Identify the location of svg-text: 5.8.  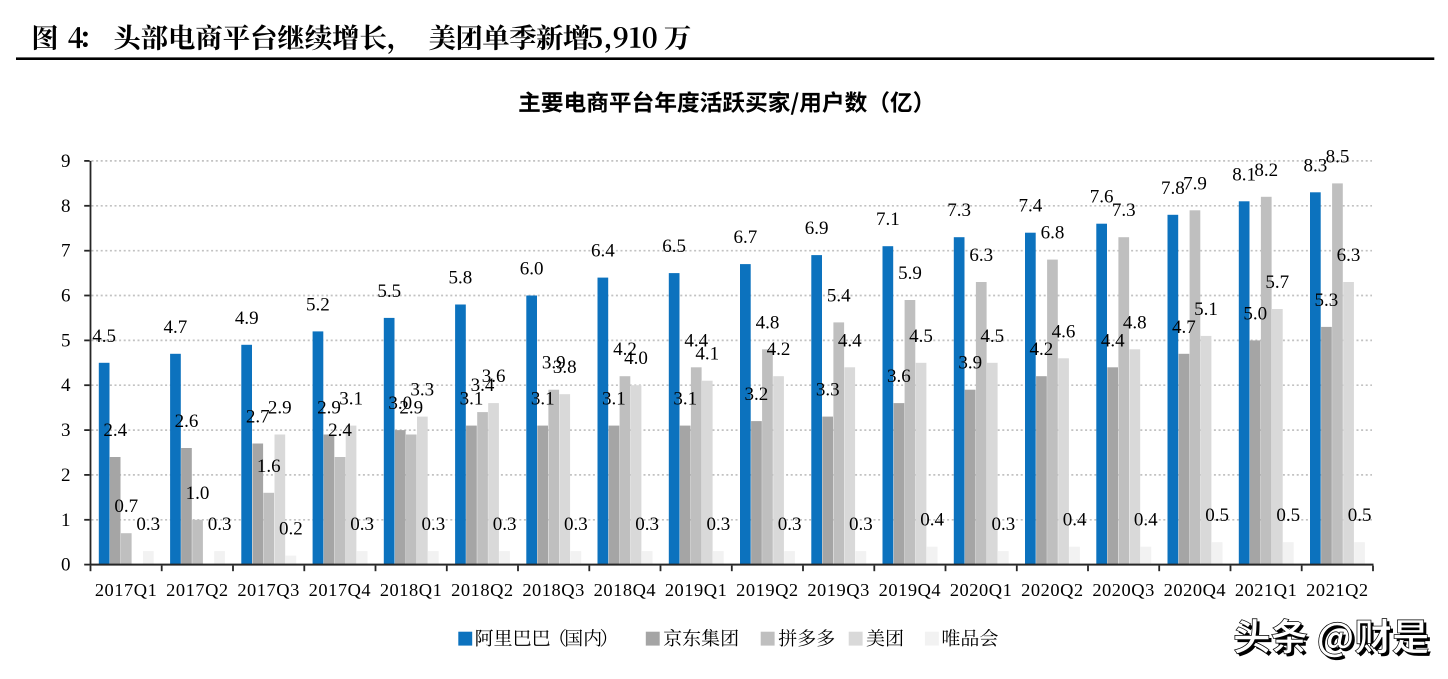
(461, 278).